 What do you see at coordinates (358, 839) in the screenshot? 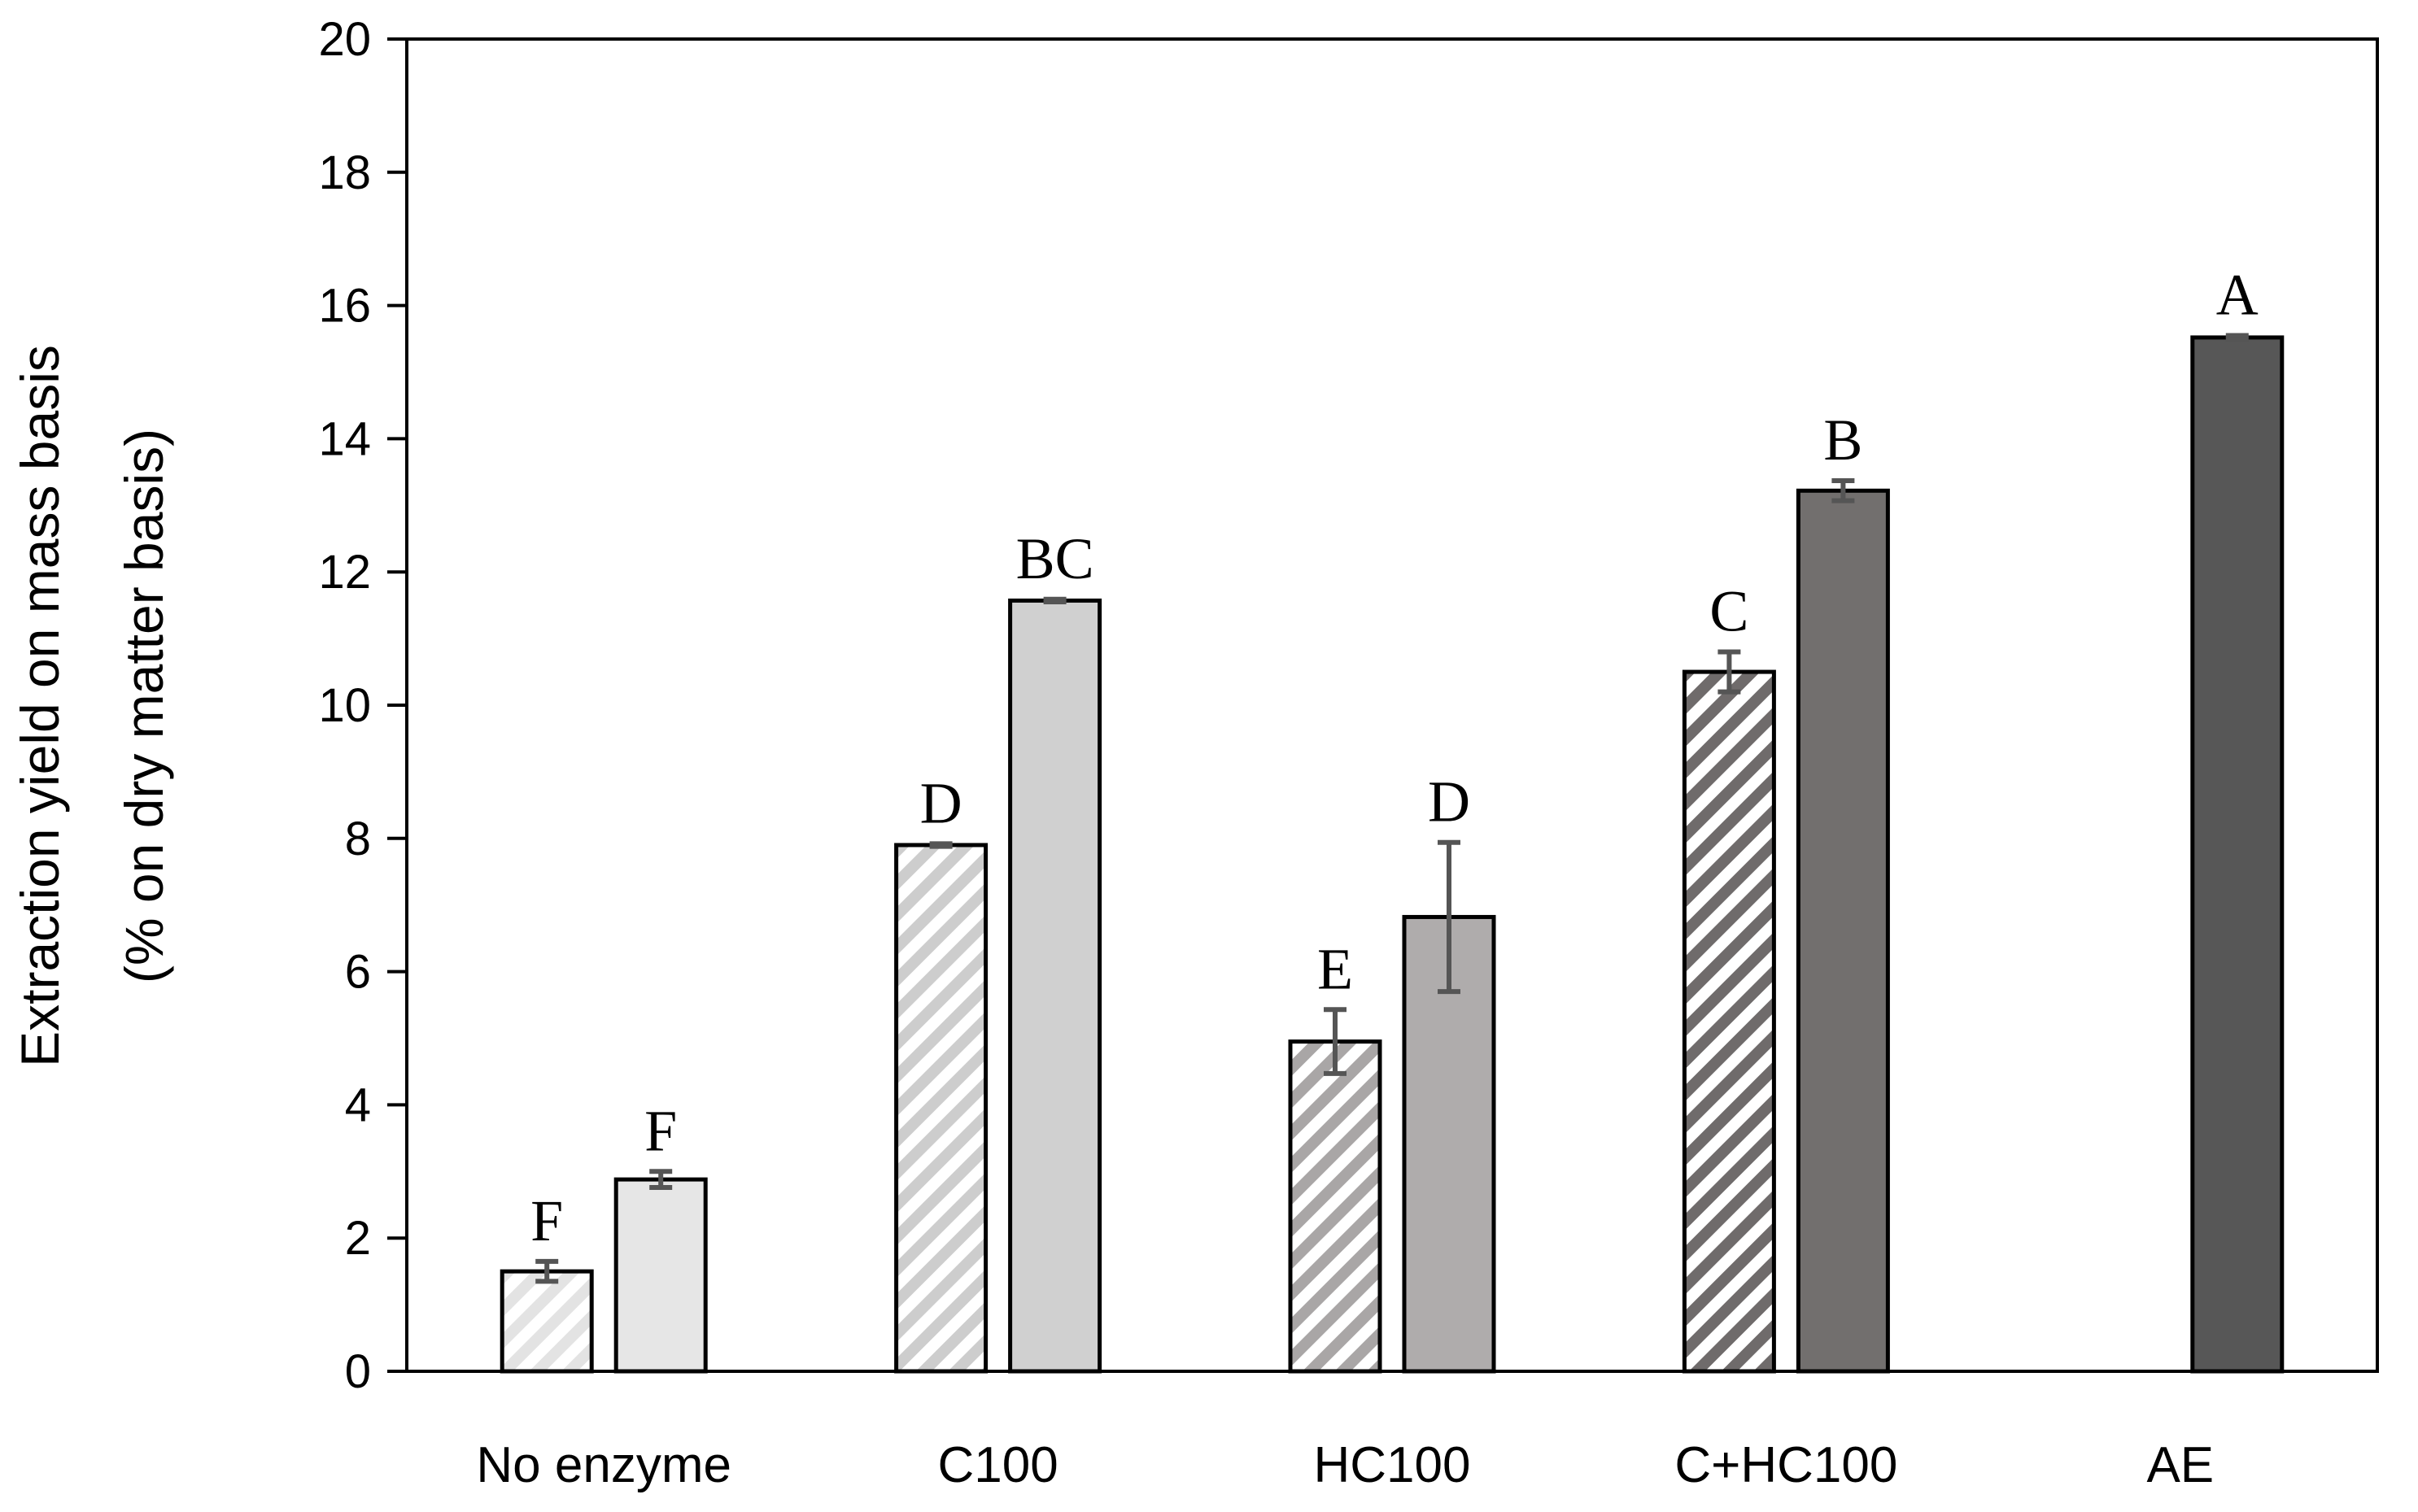
I see `y-tick-label: 8` at bounding box center [358, 839].